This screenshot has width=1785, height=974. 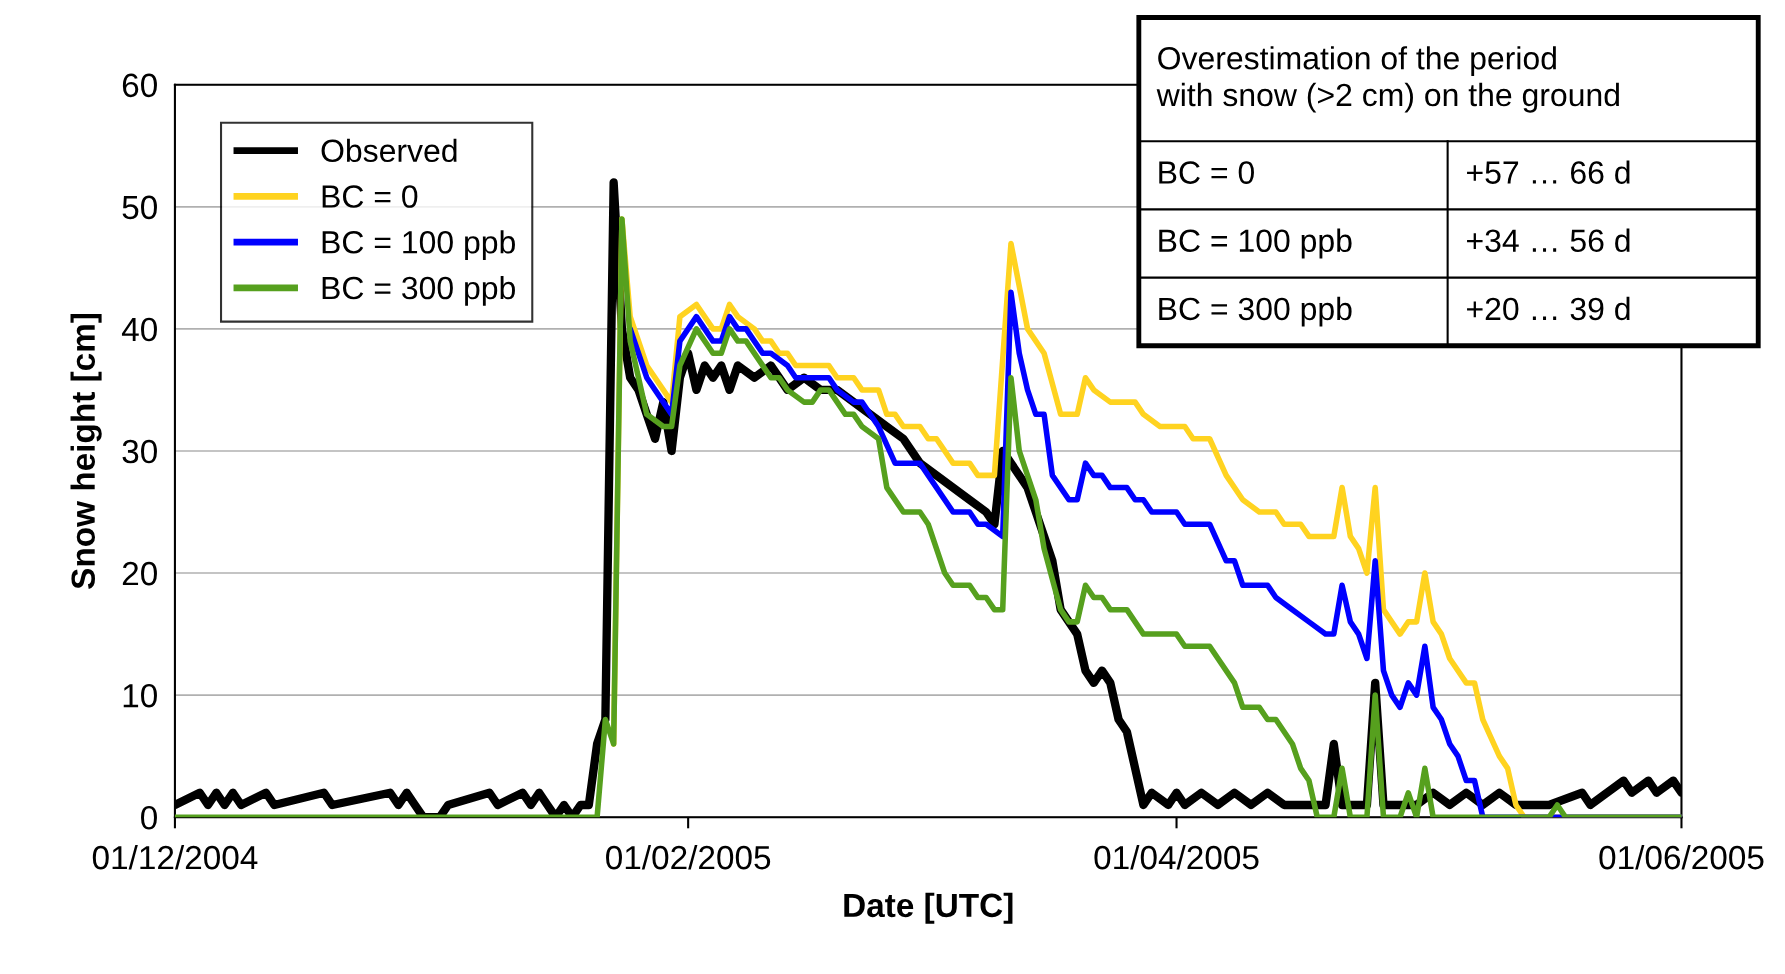 What do you see at coordinates (1206, 172) in the screenshot?
I see `annotation: BC = 0` at bounding box center [1206, 172].